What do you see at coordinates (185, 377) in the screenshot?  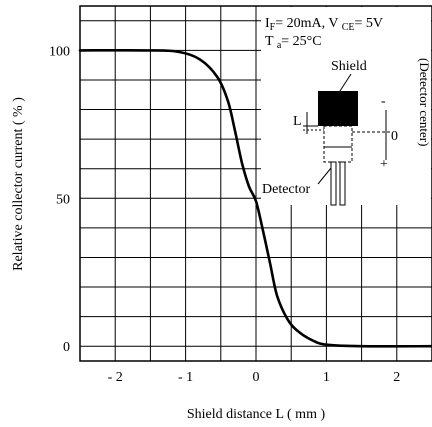 I see `x-tick-label: - 1` at bounding box center [185, 377].